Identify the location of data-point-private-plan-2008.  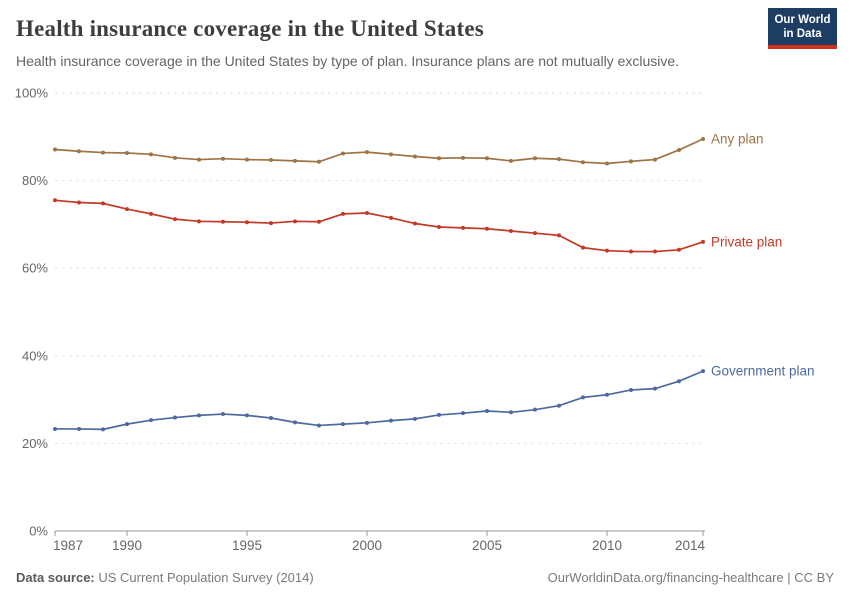
(559, 235).